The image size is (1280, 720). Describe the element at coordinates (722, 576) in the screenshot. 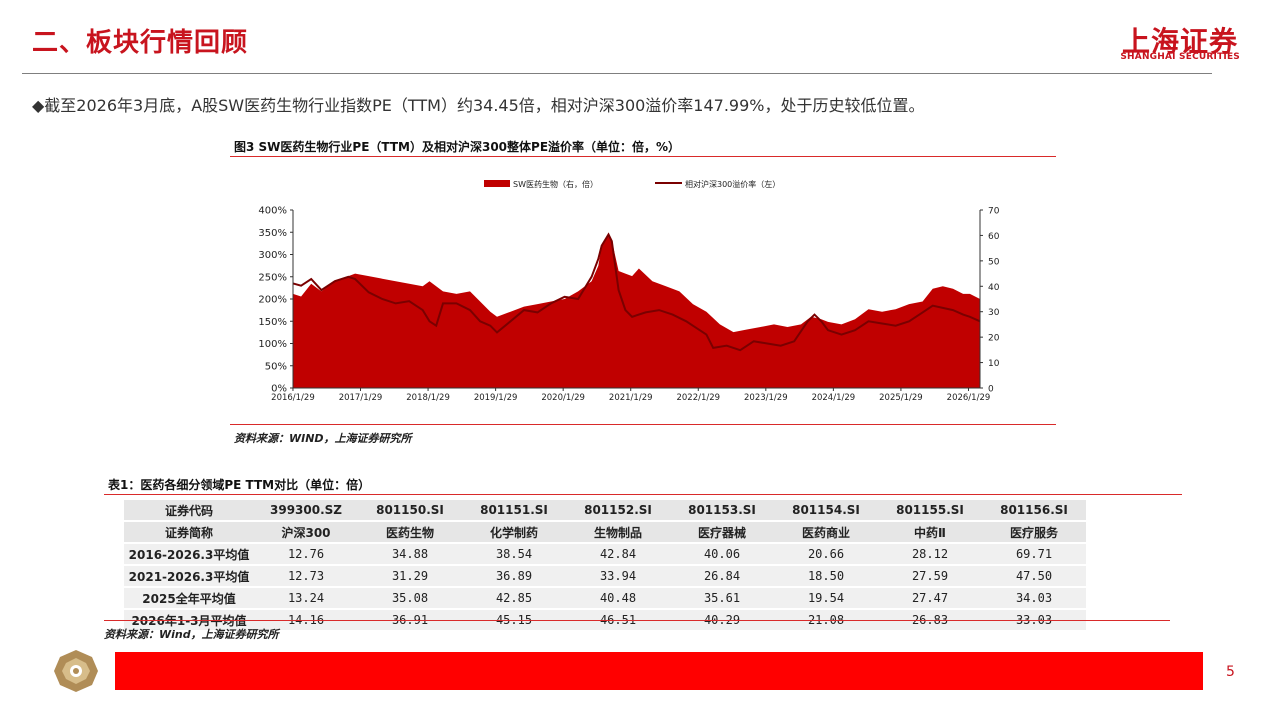

I see `value-cell: 26.84` at that location.